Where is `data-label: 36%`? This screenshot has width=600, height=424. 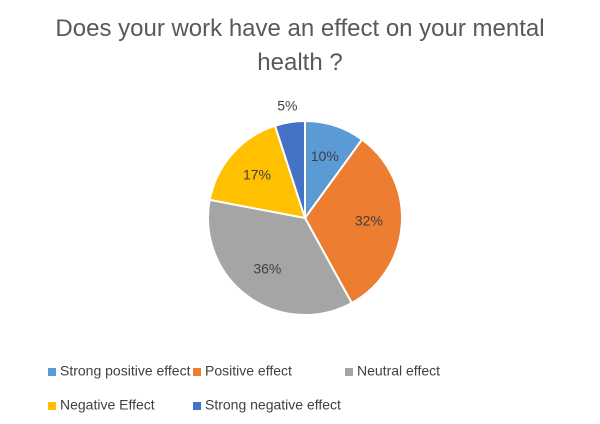 data-label: 36% is located at coordinates (267, 268).